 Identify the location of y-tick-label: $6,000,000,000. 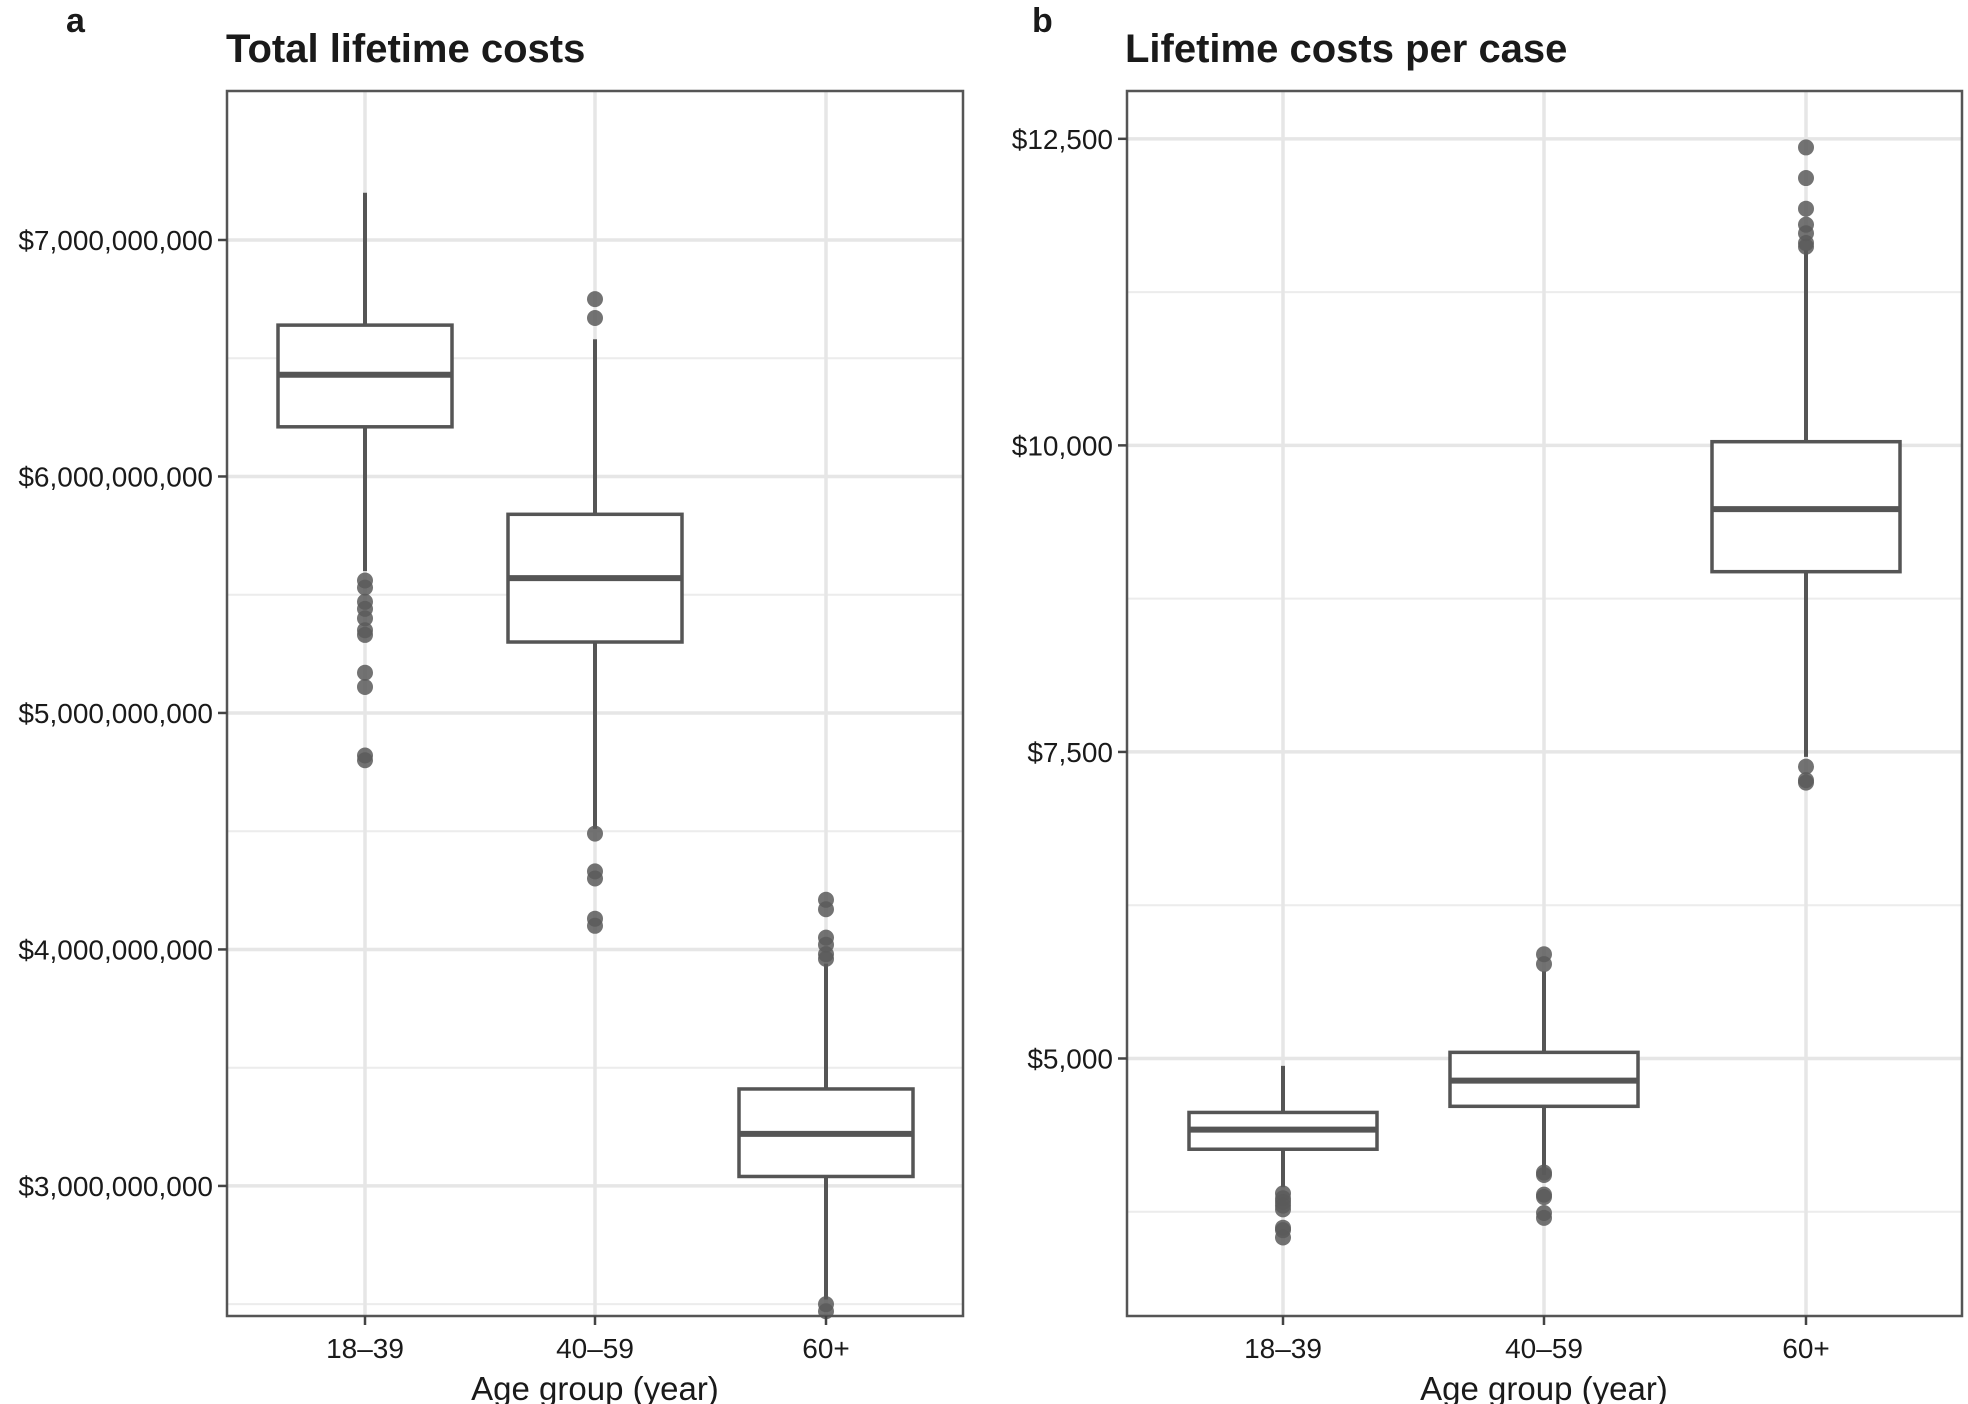
(115, 476).